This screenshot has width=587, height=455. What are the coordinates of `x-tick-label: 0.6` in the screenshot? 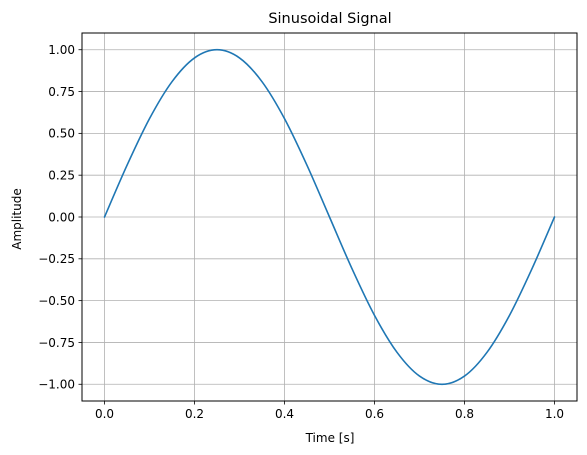 It's located at (374, 414).